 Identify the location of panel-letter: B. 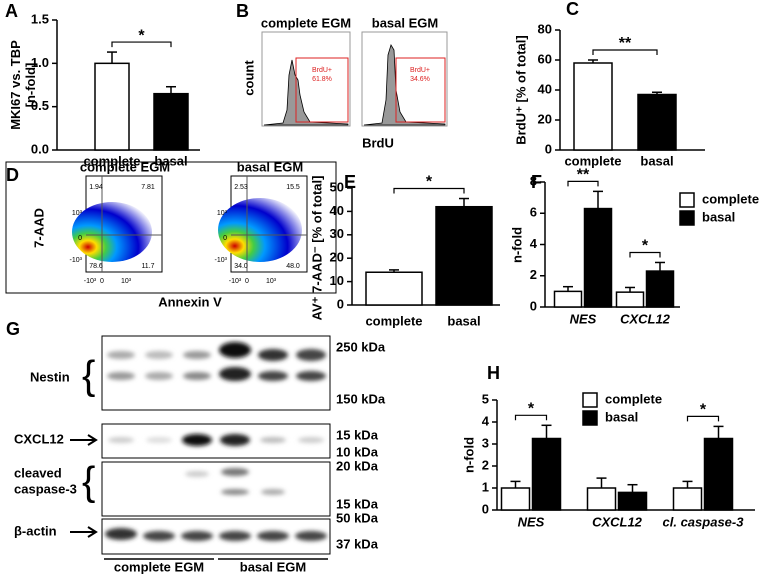
(242, 11).